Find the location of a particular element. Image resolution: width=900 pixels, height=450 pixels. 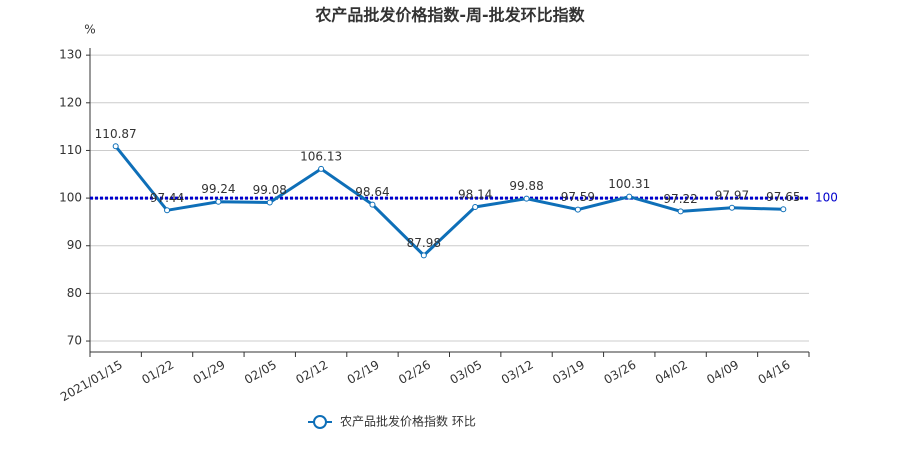

value-label: 97.97 is located at coordinates (732, 195).